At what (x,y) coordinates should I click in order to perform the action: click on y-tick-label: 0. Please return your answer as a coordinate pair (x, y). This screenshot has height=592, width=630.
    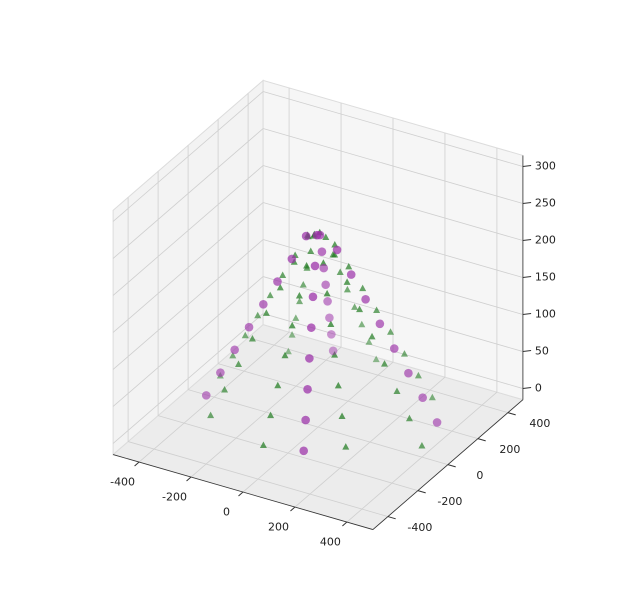
    Looking at the image, I should click on (479, 475).